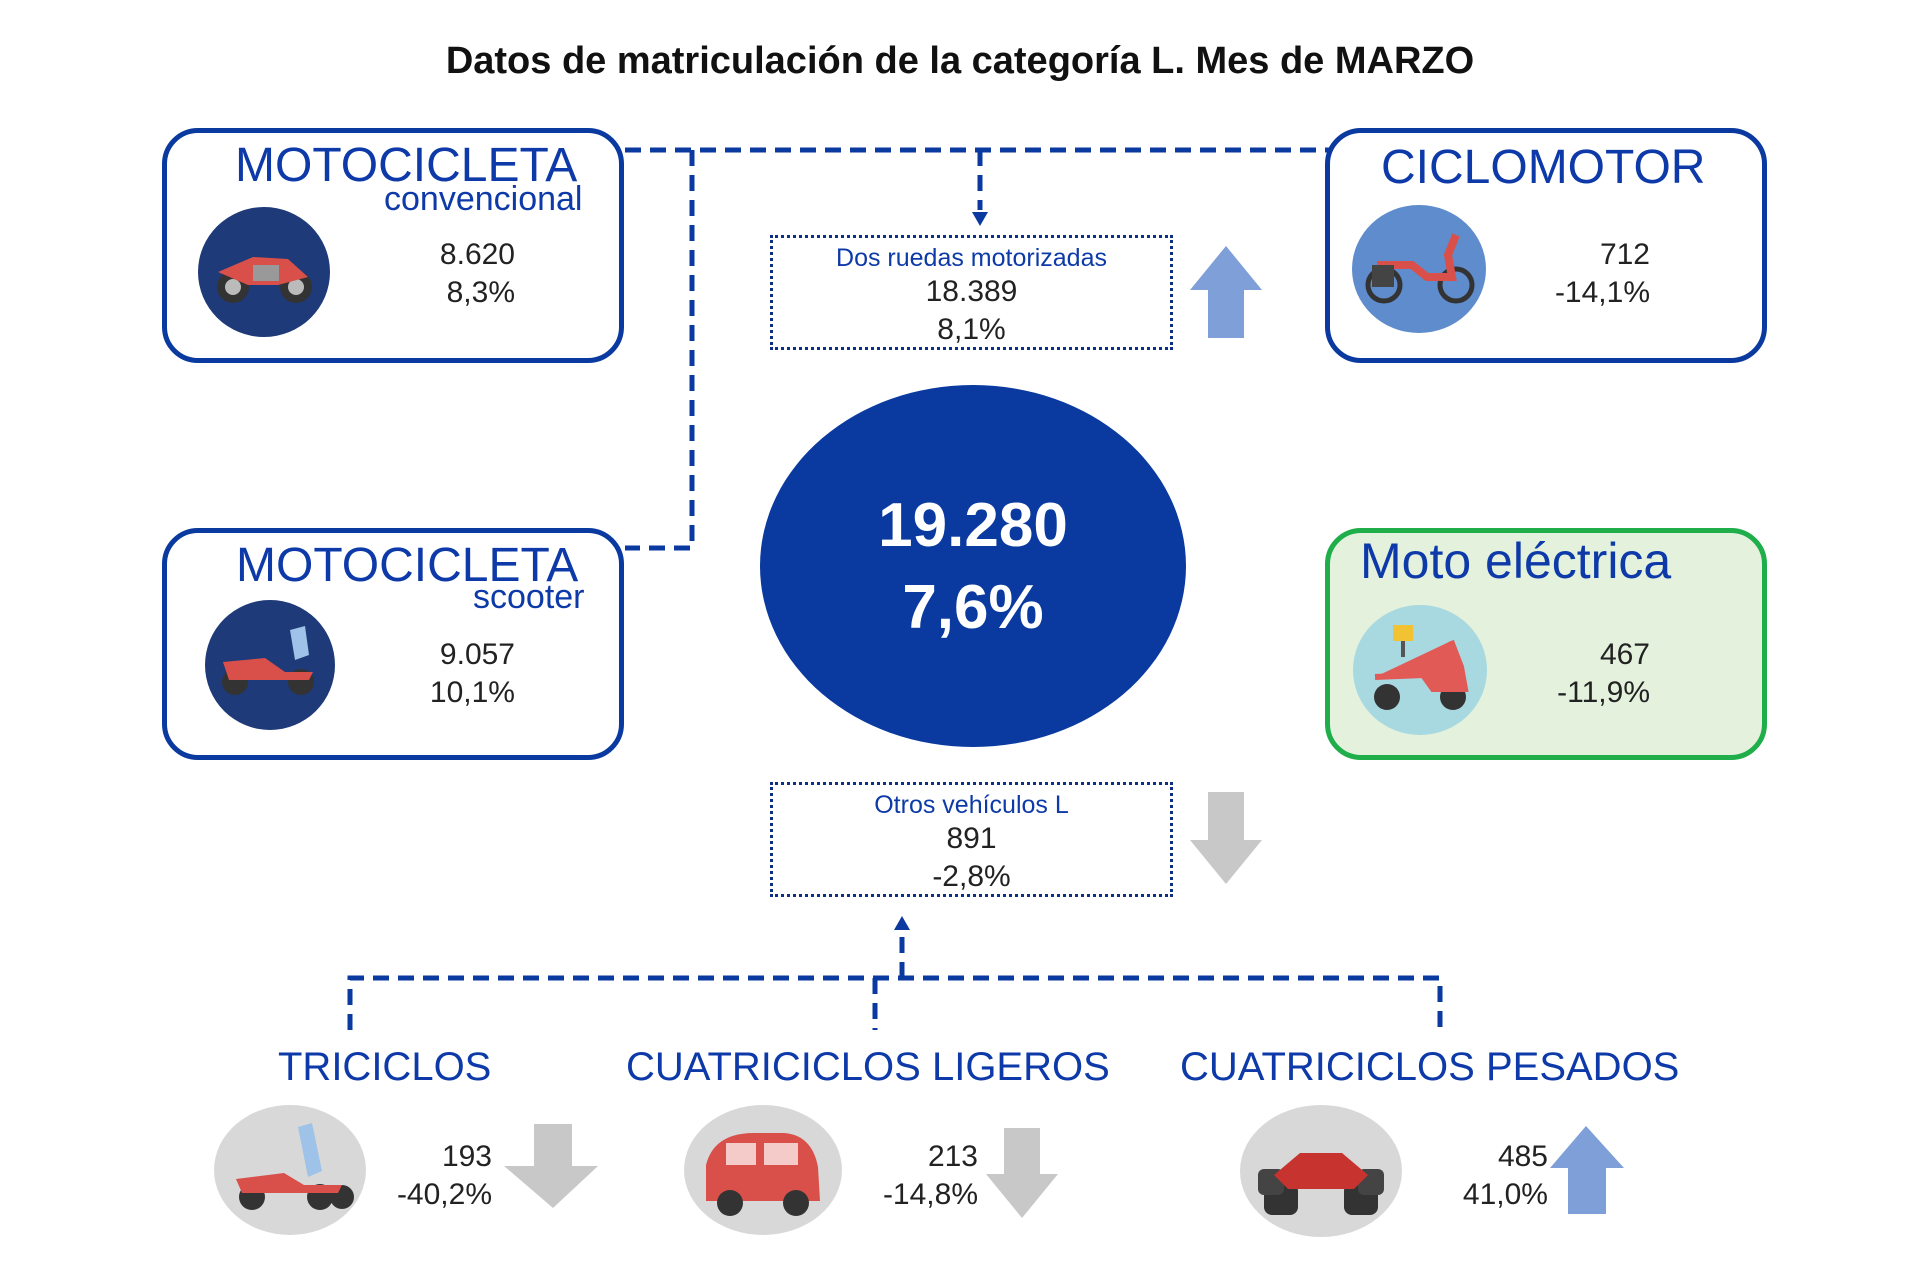  I want to click on cuatriciclos-pesados-arrow-up-icon, so click(1587, 1170).